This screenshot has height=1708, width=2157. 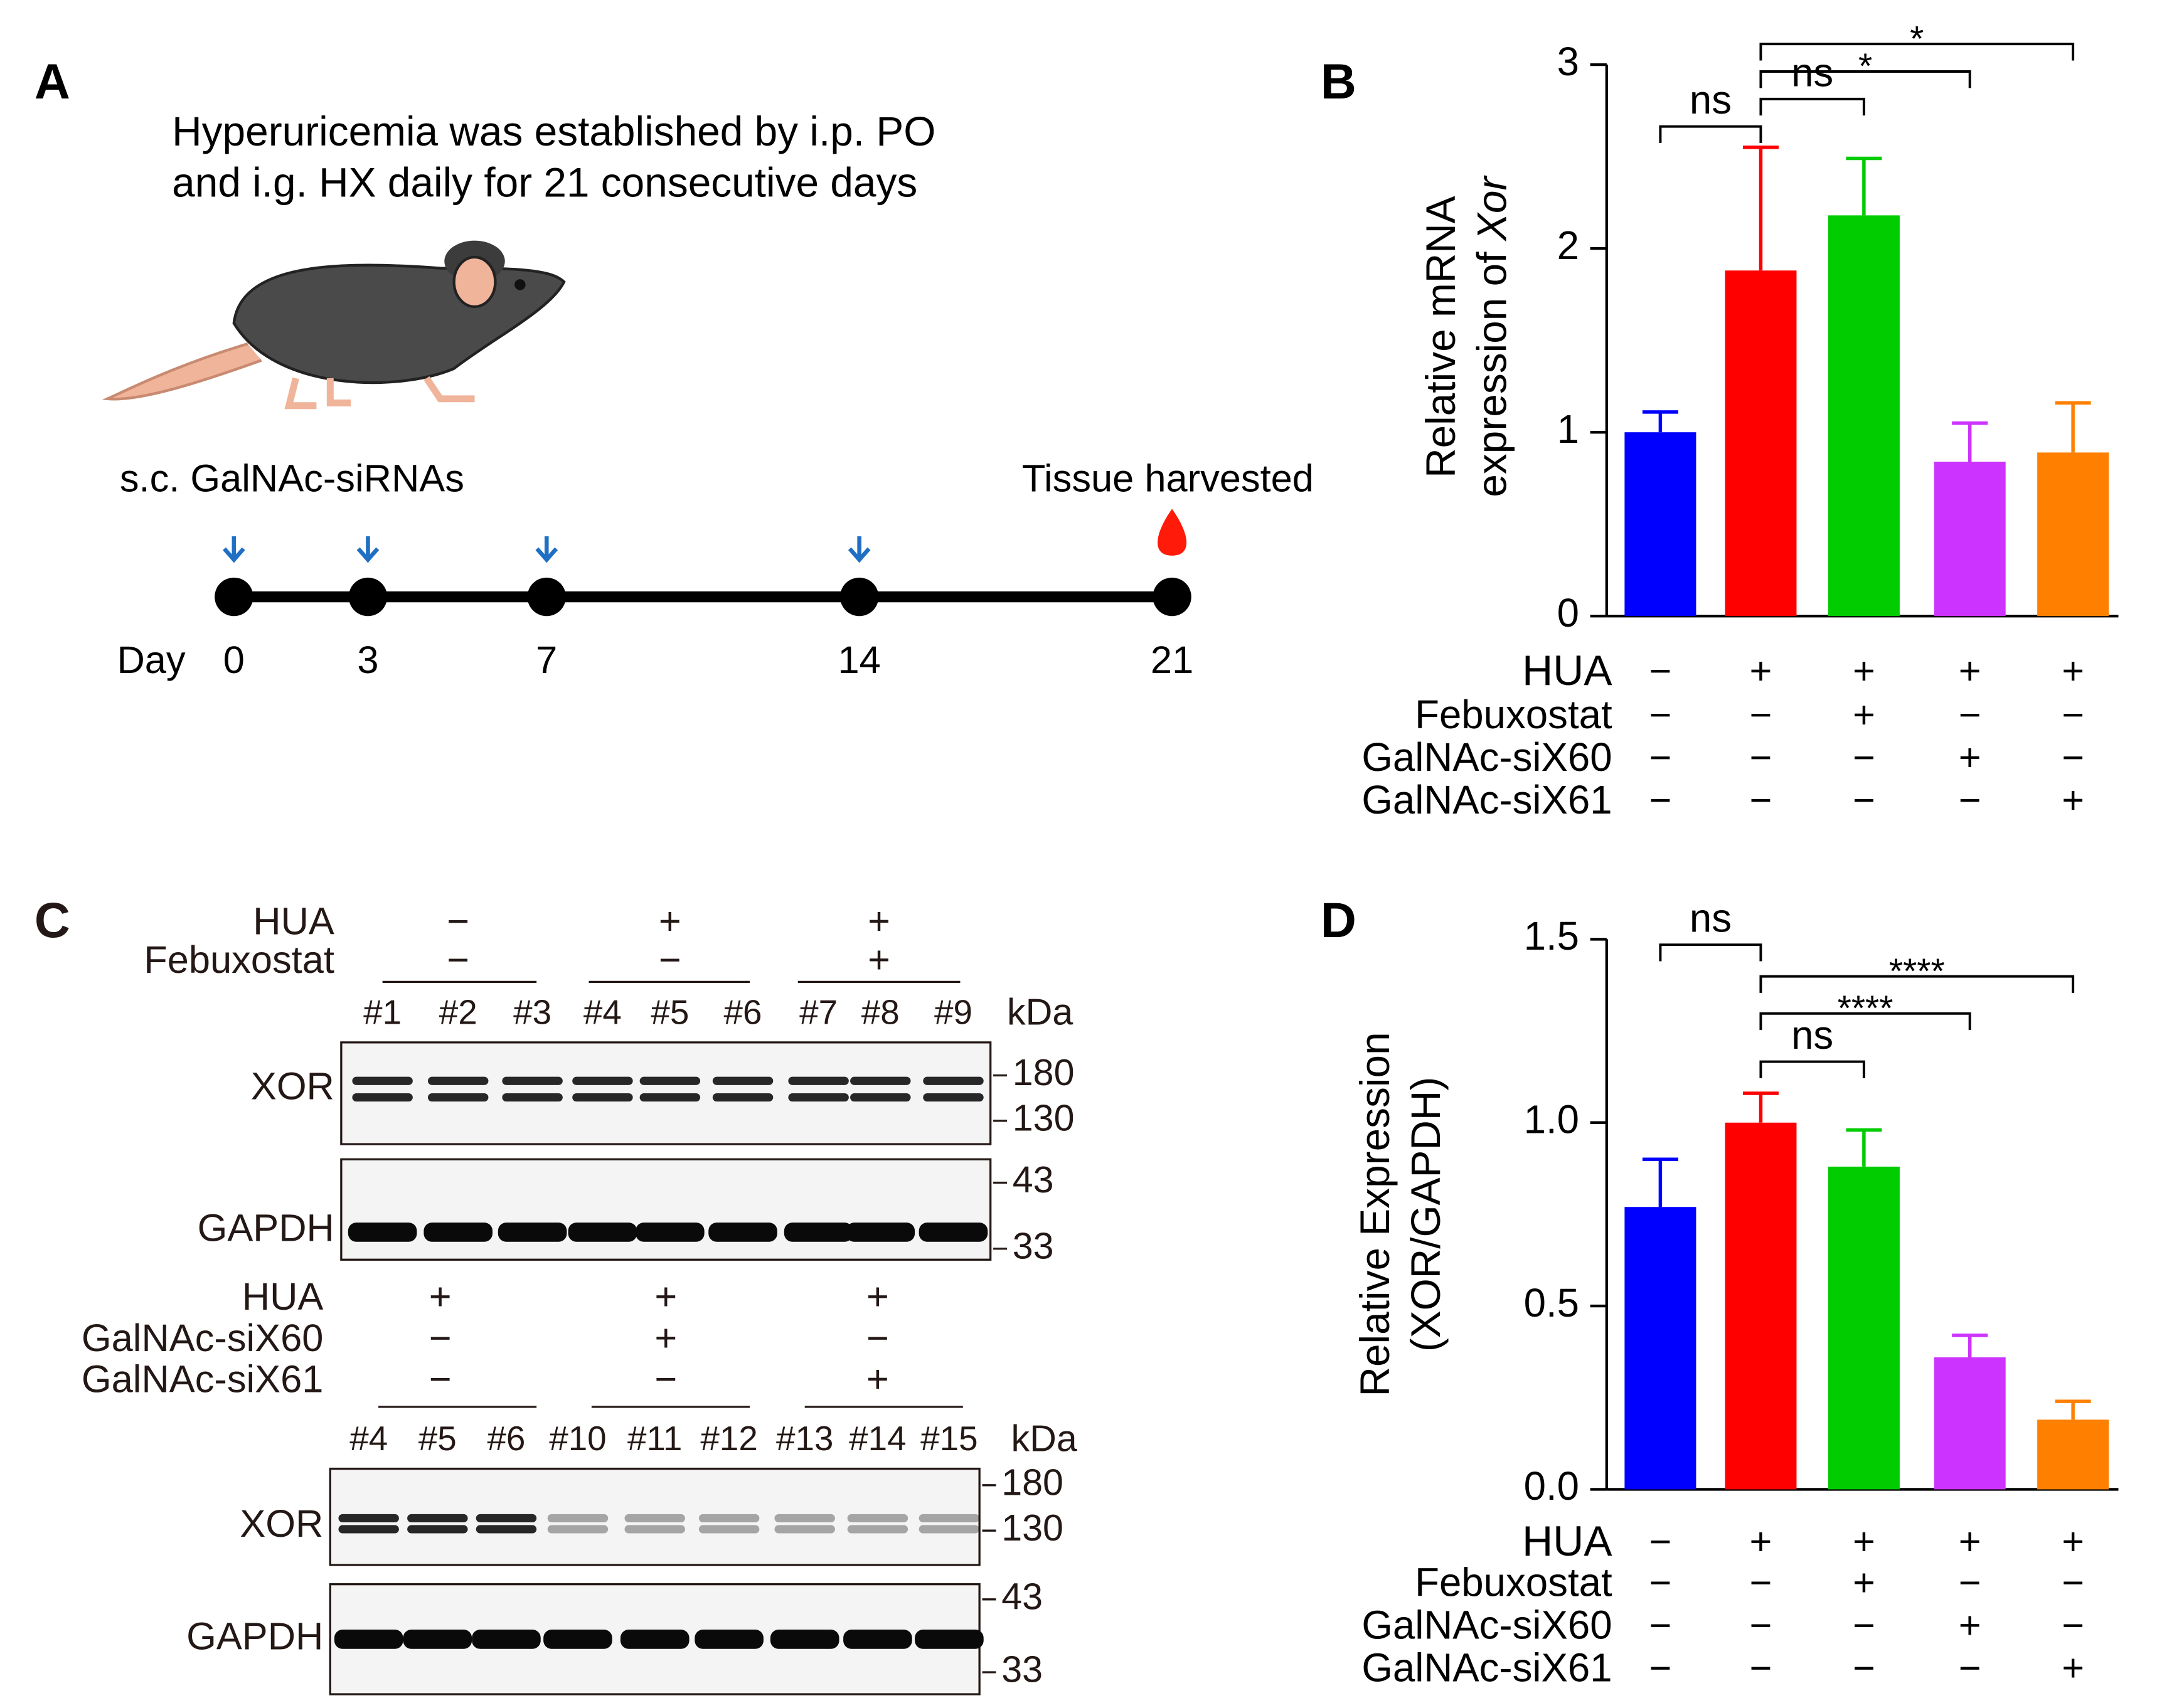 What do you see at coordinates (292, 1086) in the screenshot?
I see `protein-label: XOR` at bounding box center [292, 1086].